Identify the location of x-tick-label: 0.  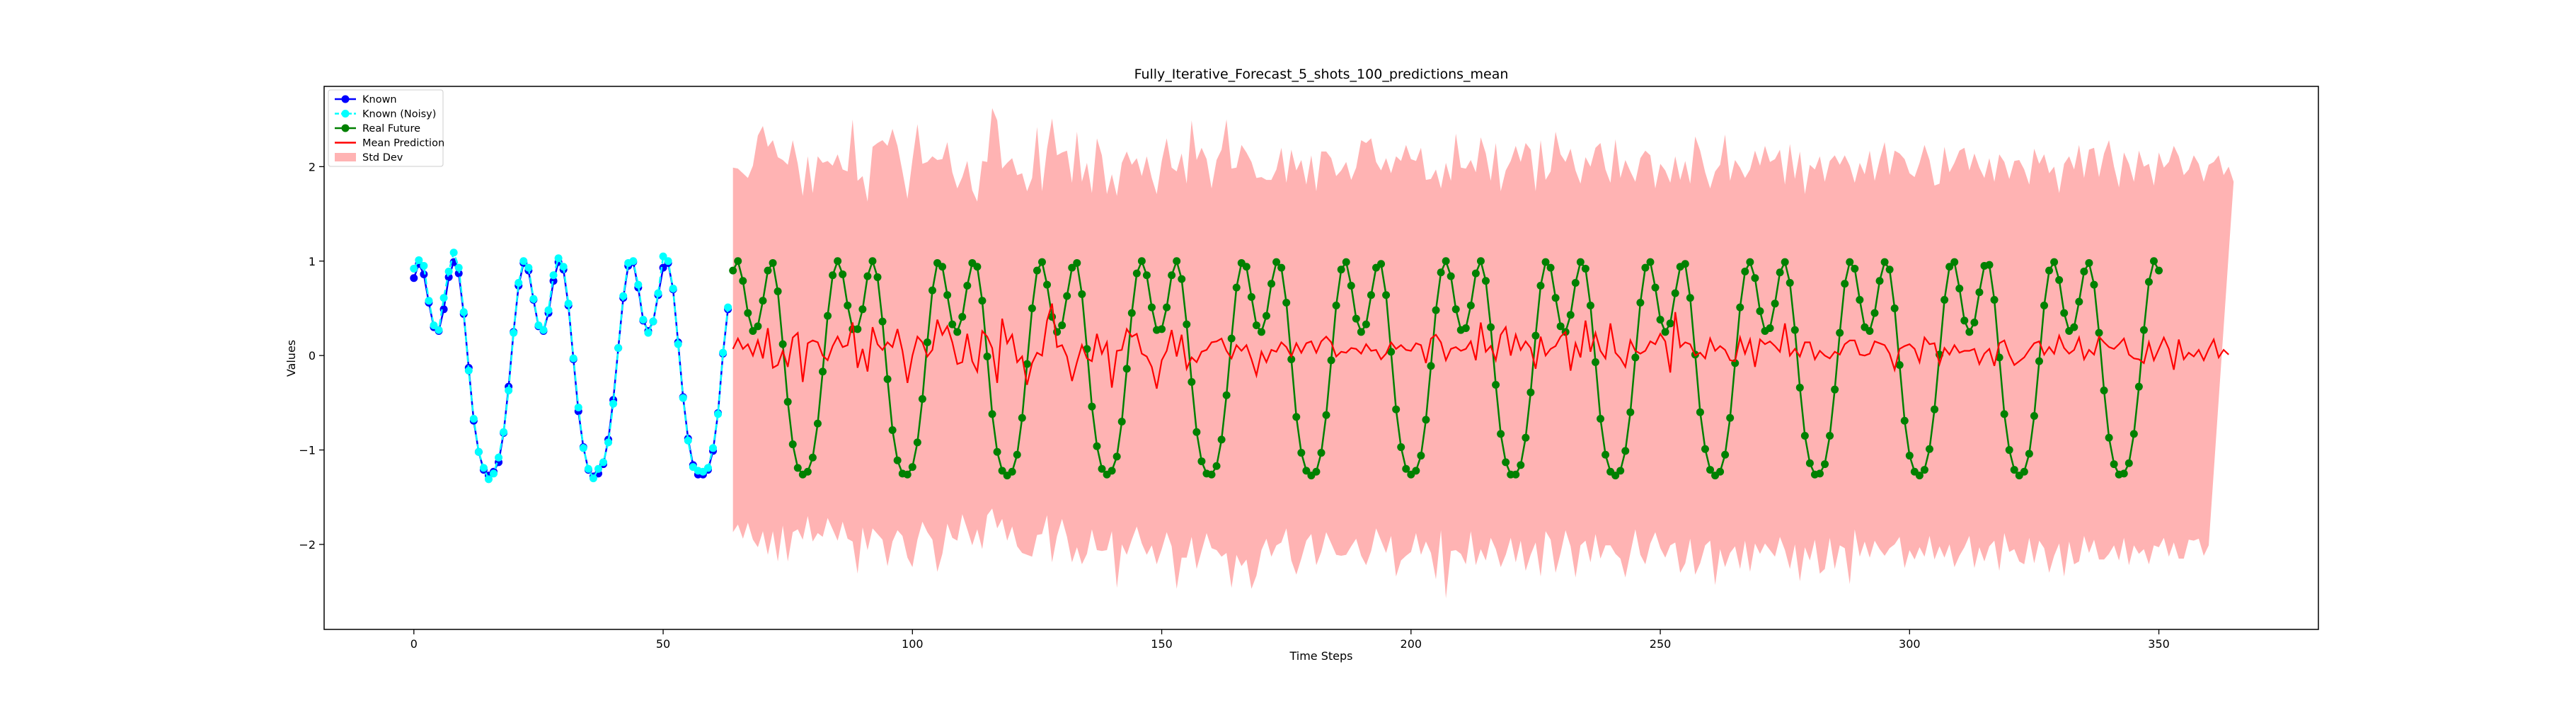
(414, 644).